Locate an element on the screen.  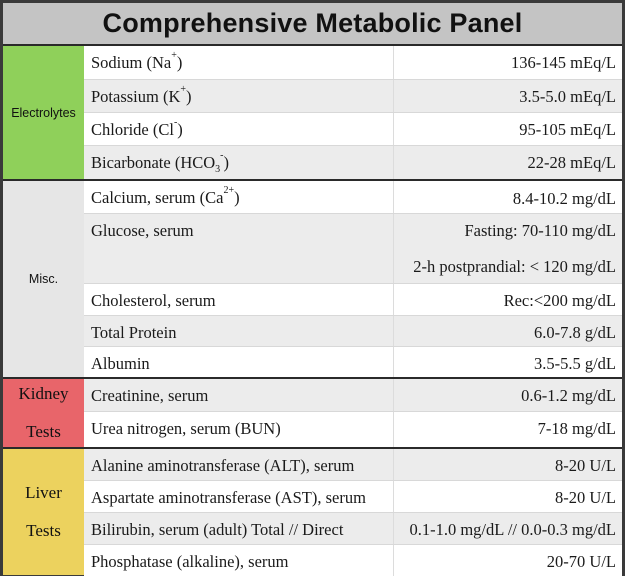
reference-range: 0.1-1.0 mg/dL // 0.0-0.3 mg/dL is located at coordinates (512, 529).